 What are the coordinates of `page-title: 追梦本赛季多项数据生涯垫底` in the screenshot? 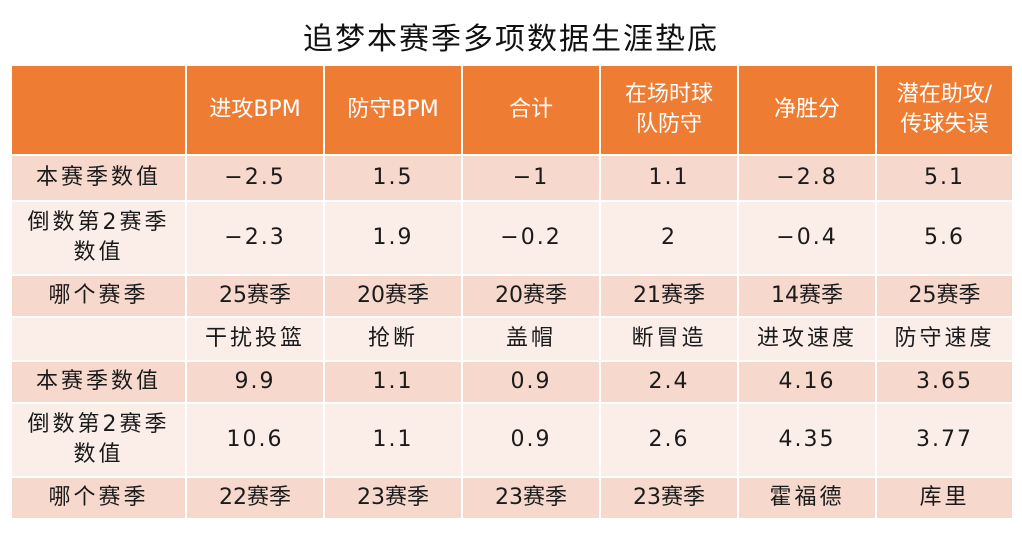 It's located at (511, 39).